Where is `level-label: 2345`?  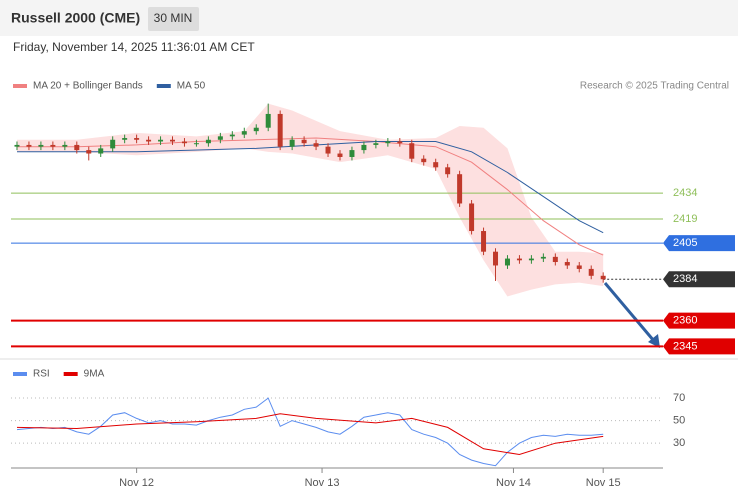
level-label: 2345 is located at coordinates (685, 346).